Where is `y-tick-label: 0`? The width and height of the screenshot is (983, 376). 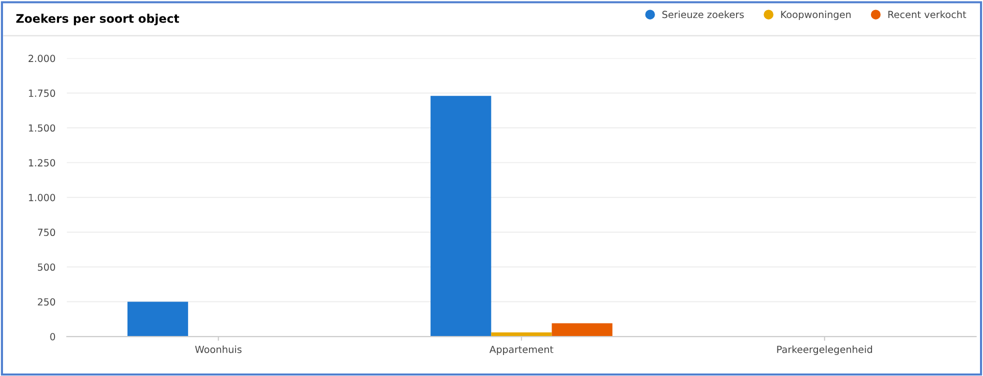
y-tick-label: 0 is located at coordinates (53, 336).